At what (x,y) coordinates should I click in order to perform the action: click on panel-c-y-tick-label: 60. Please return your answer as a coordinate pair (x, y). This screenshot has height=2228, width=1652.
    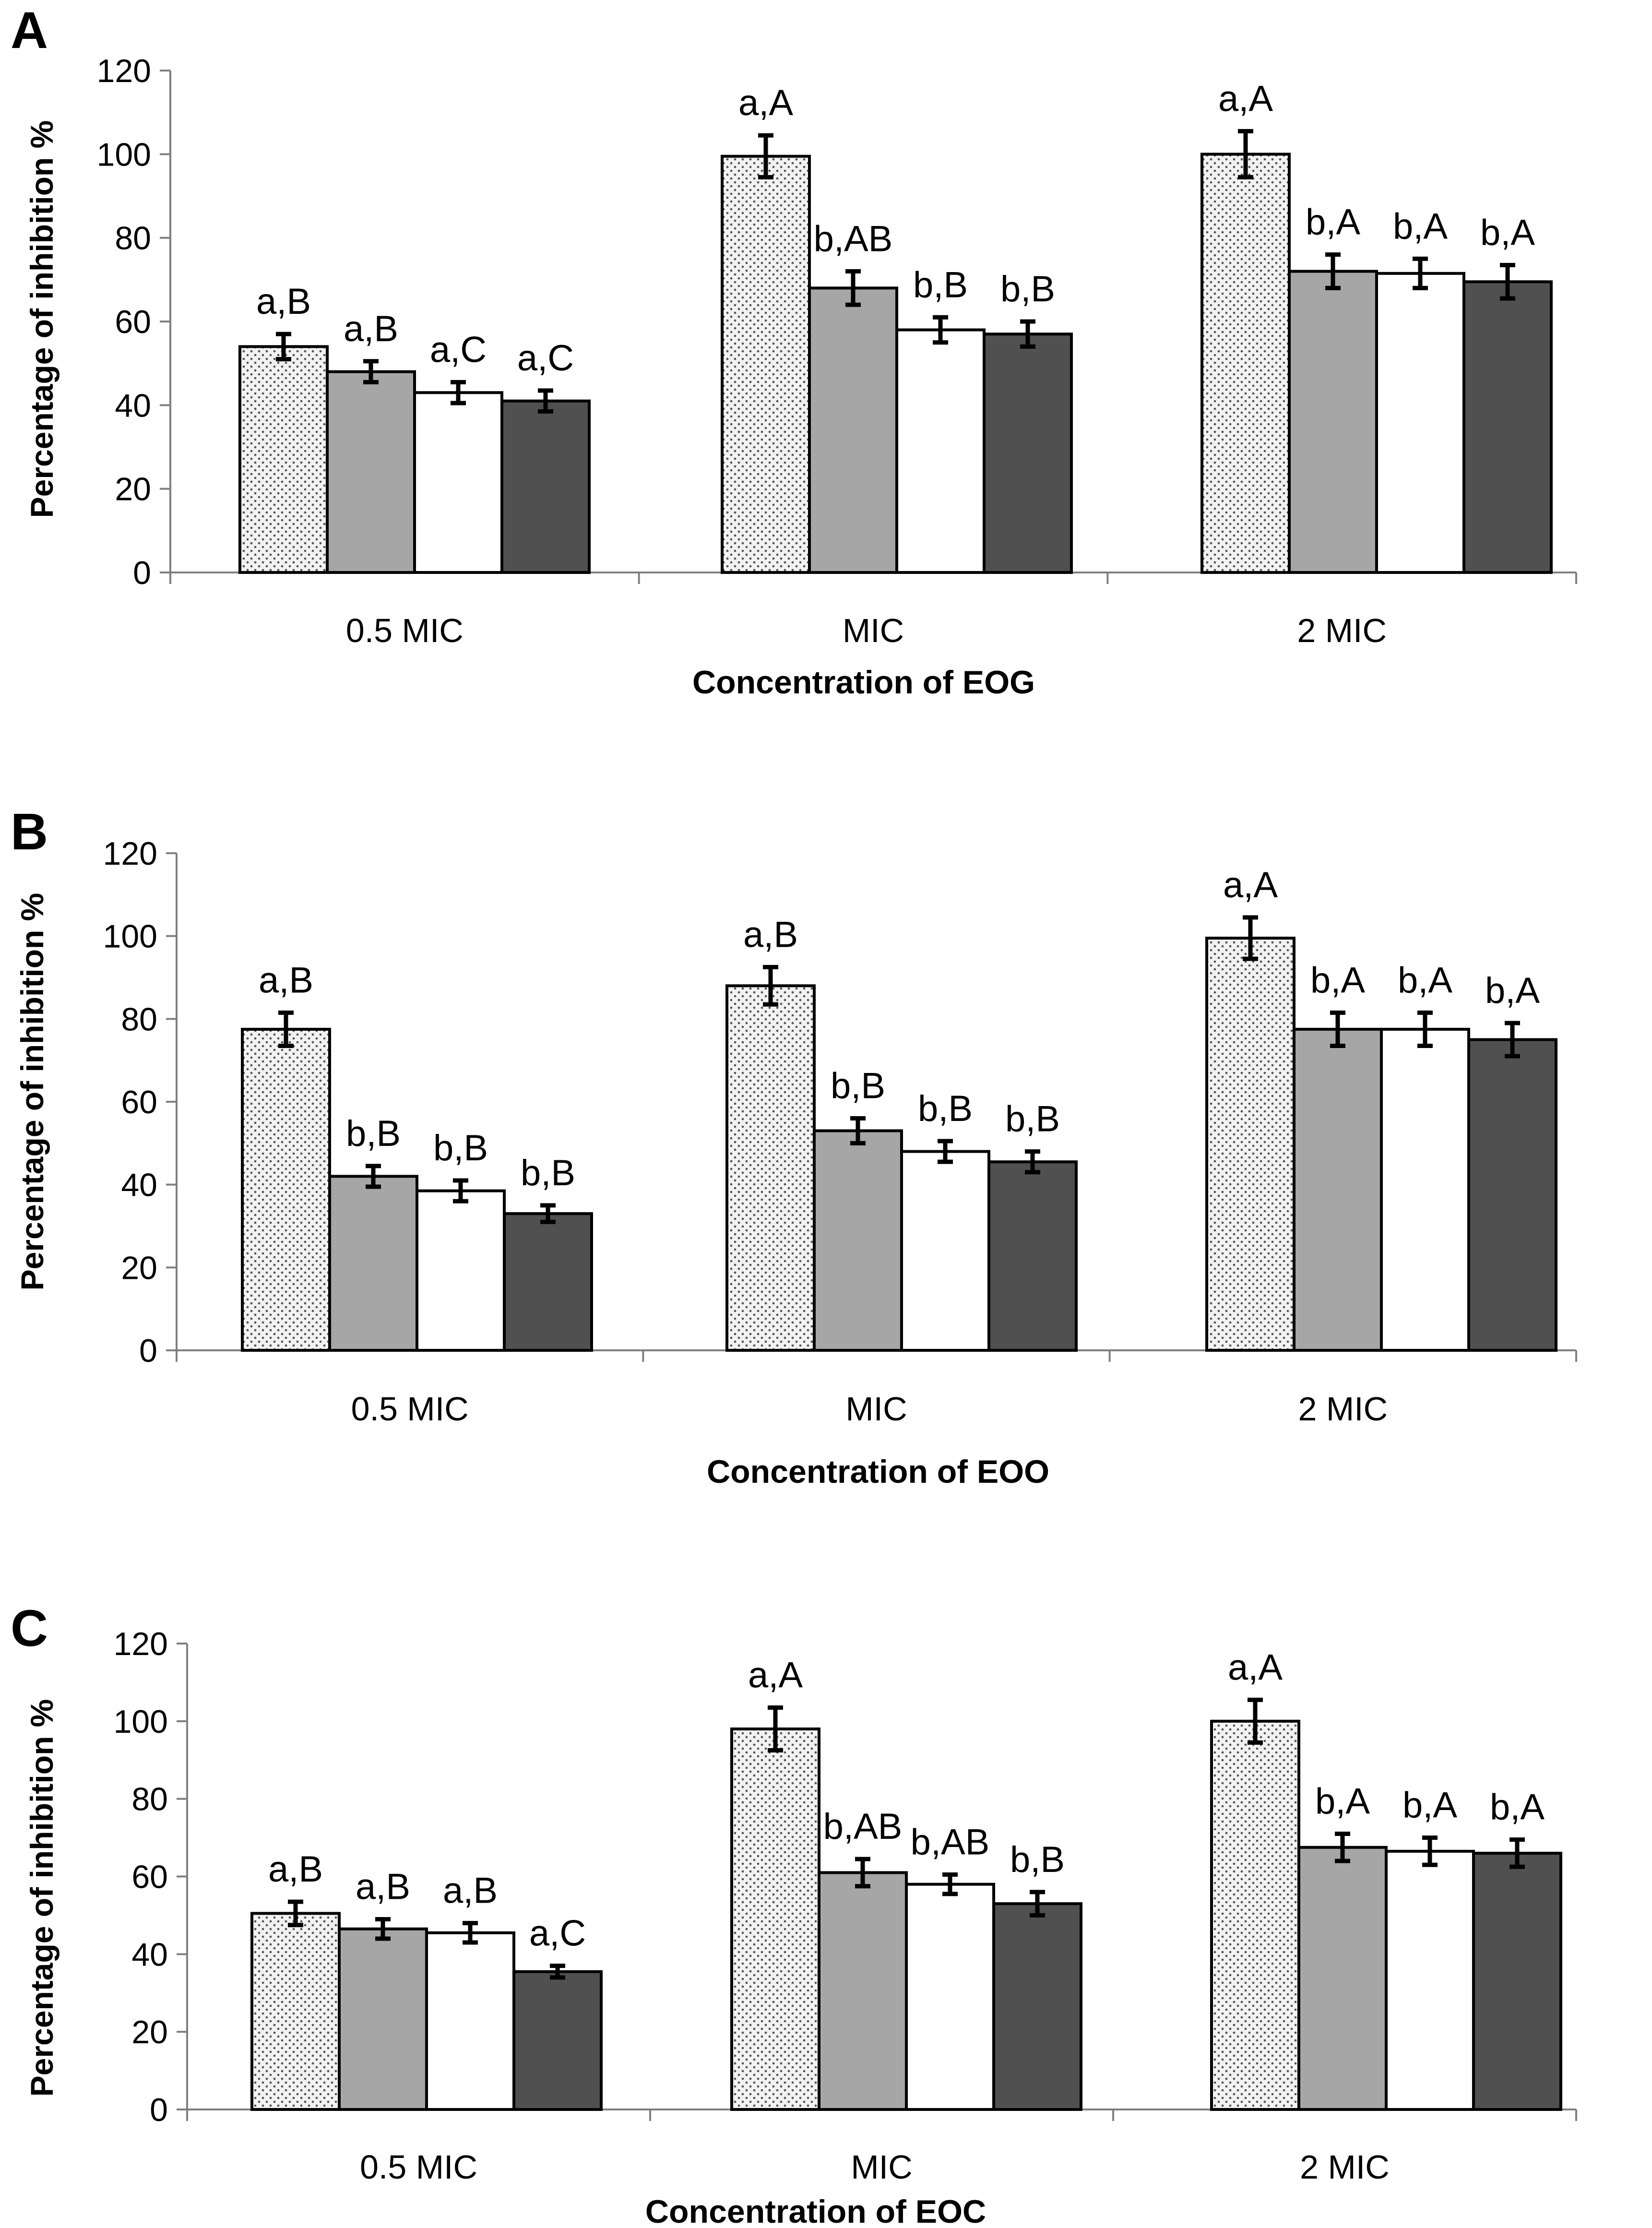
    Looking at the image, I should click on (149, 1877).